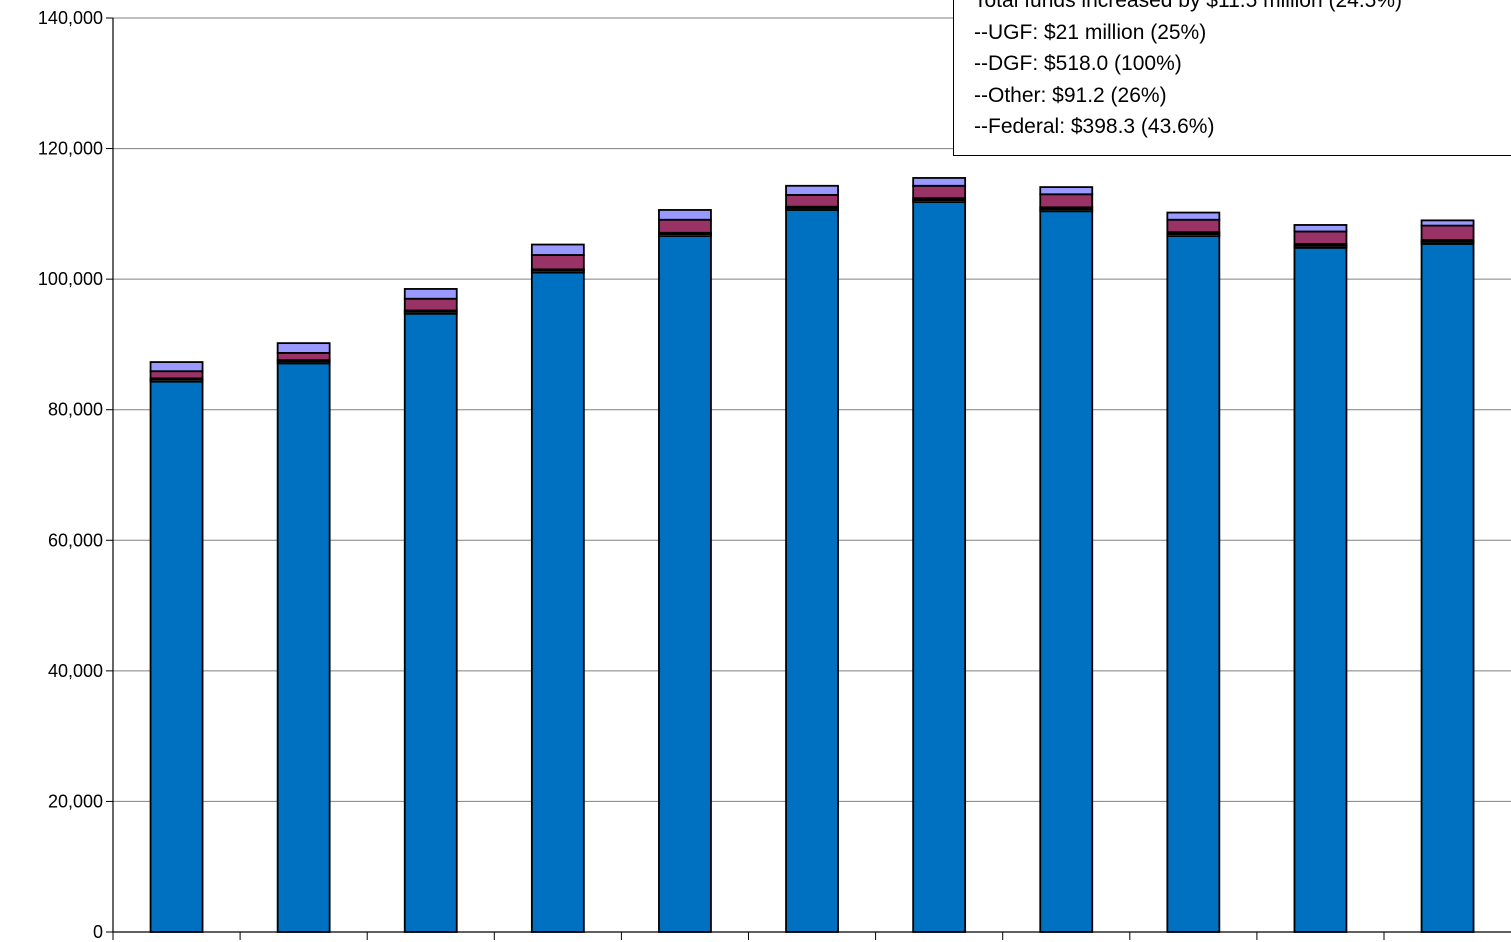 This screenshot has width=1511, height=942. I want to click on annotation-line: --Federal: $398.3 (43.6%), so click(1094, 126).